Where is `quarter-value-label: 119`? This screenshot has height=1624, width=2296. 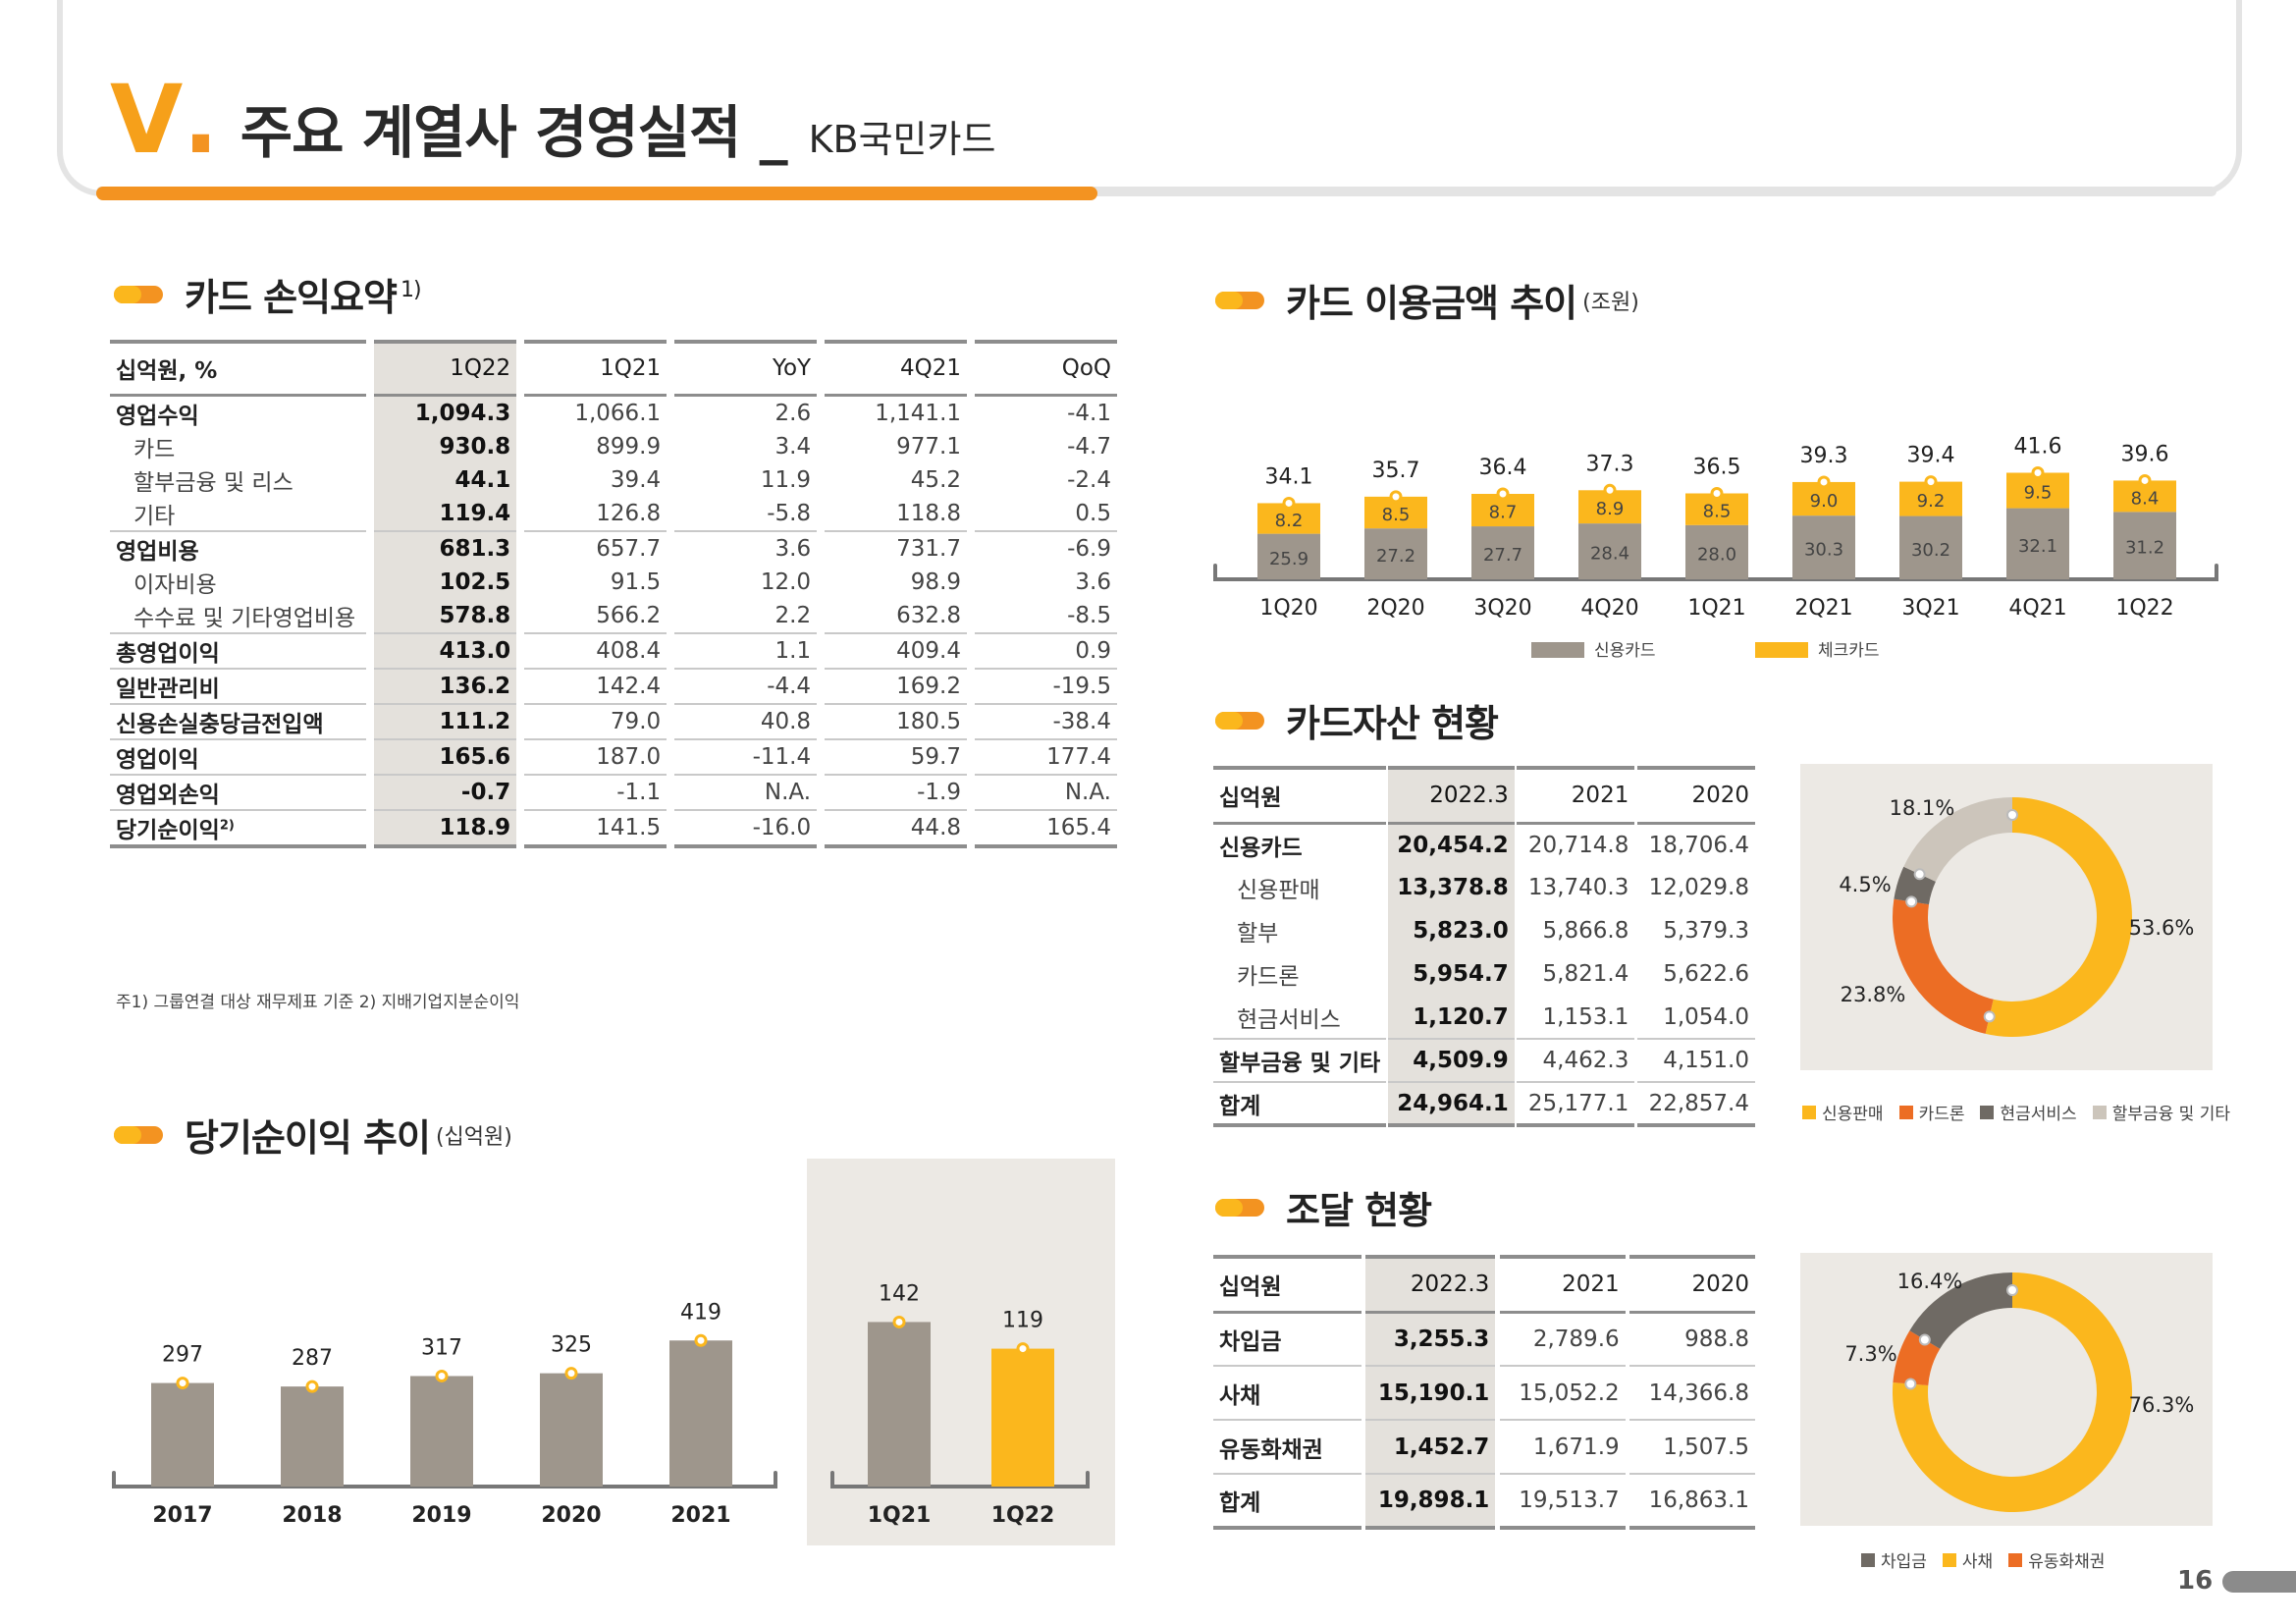
quarter-value-label: 119 is located at coordinates (1022, 1321).